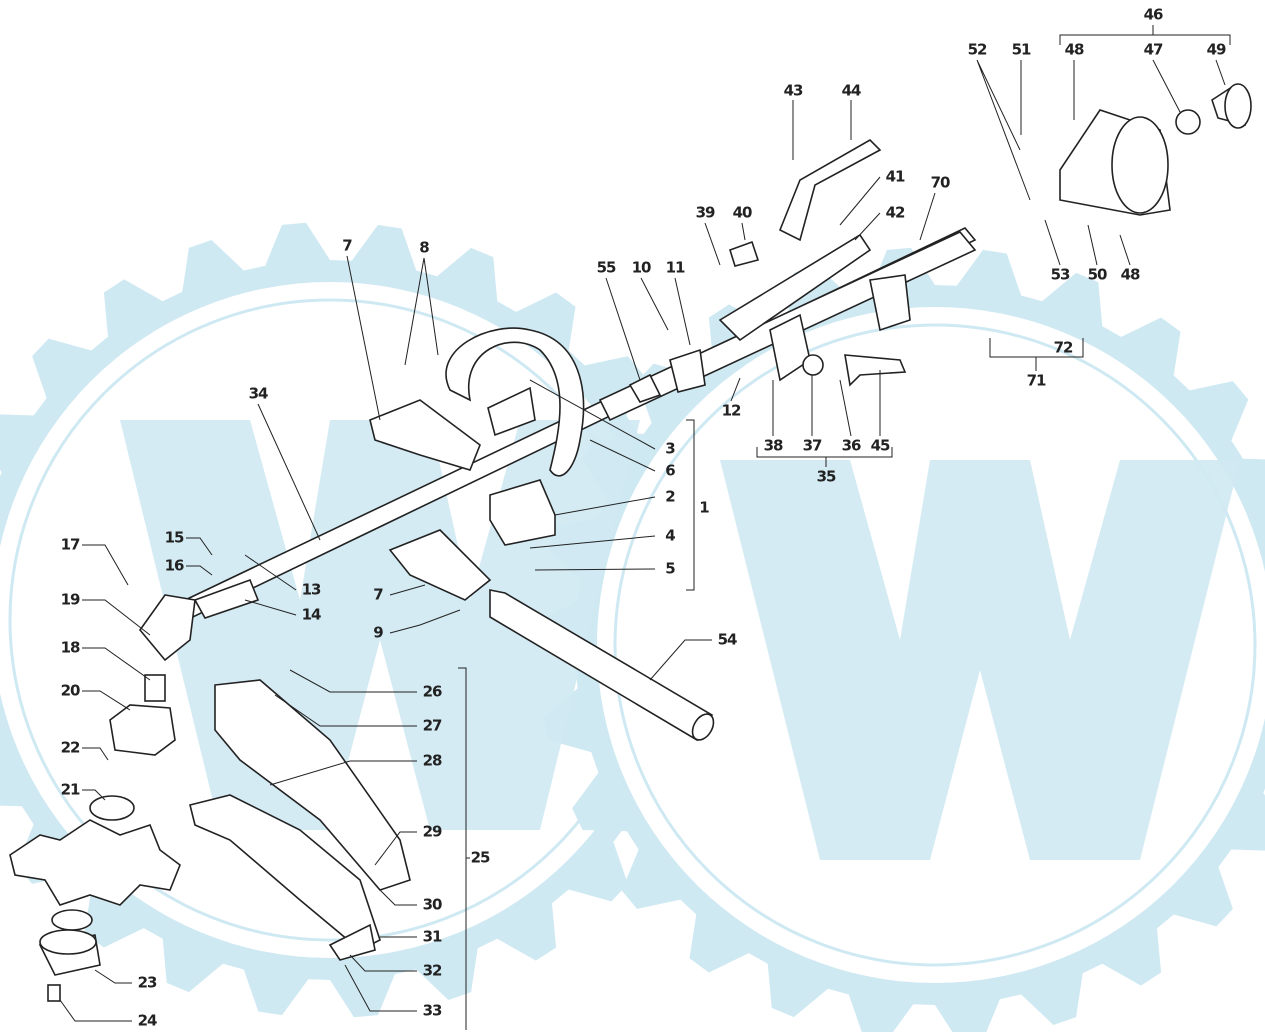 The image size is (1265, 1032). I want to click on cup, so click(142, 730).